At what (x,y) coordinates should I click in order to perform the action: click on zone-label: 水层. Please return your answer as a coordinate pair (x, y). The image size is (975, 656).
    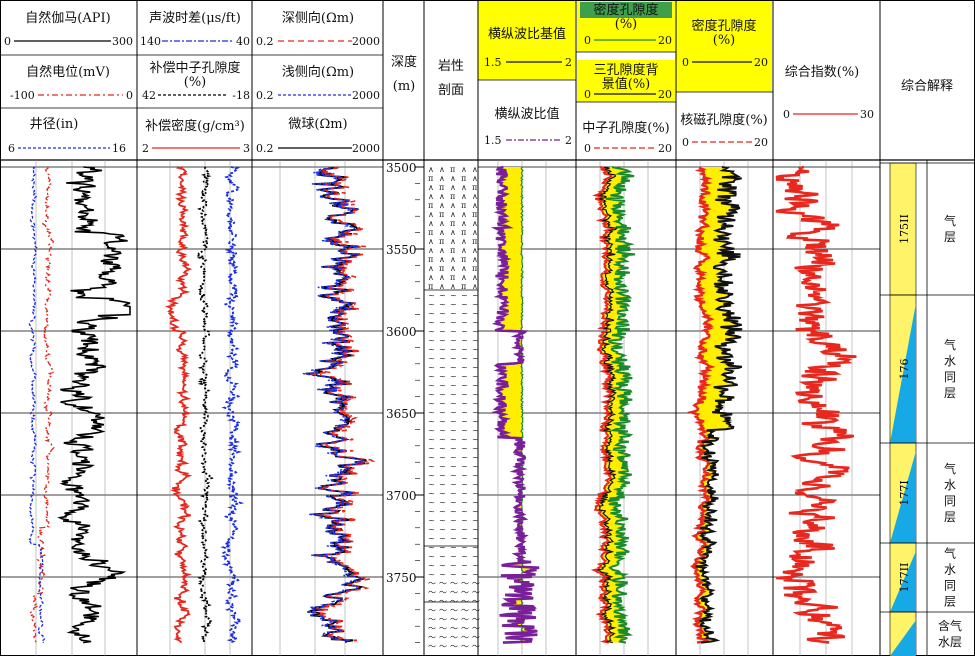
    Looking at the image, I should click on (950, 642).